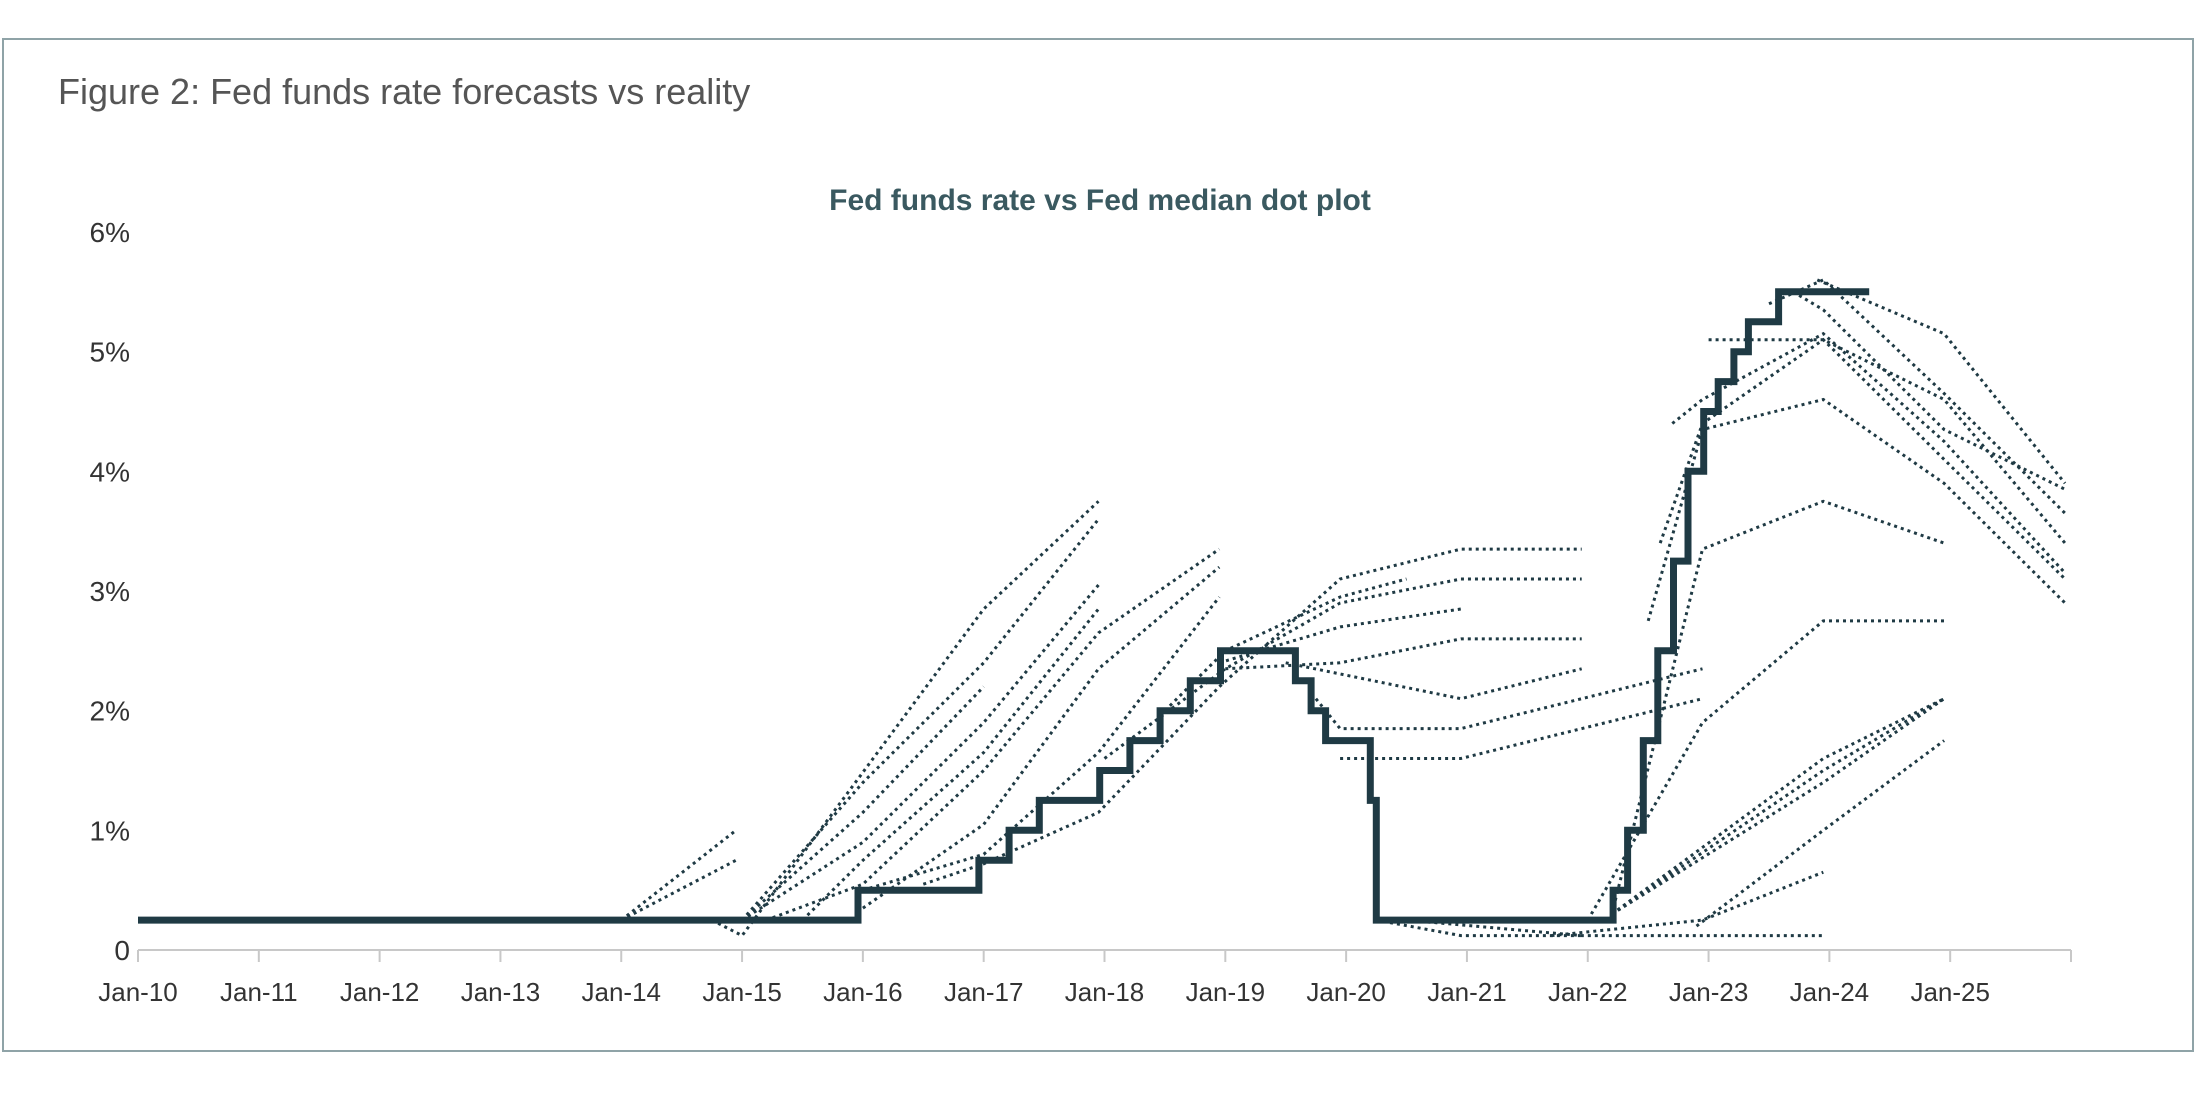 The width and height of the screenshot is (2200, 1093). Describe the element at coordinates (110, 232) in the screenshot. I see `y-tick-label: 6%` at that location.